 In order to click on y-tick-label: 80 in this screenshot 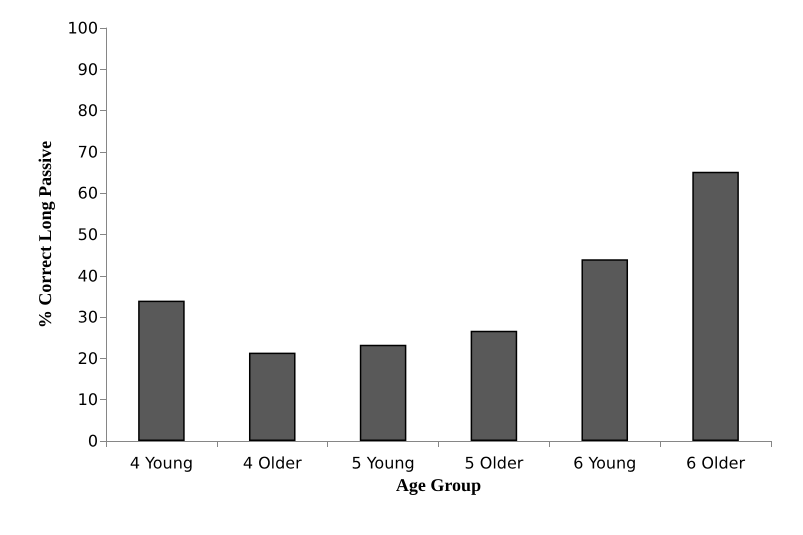, I will do `click(88, 110)`.